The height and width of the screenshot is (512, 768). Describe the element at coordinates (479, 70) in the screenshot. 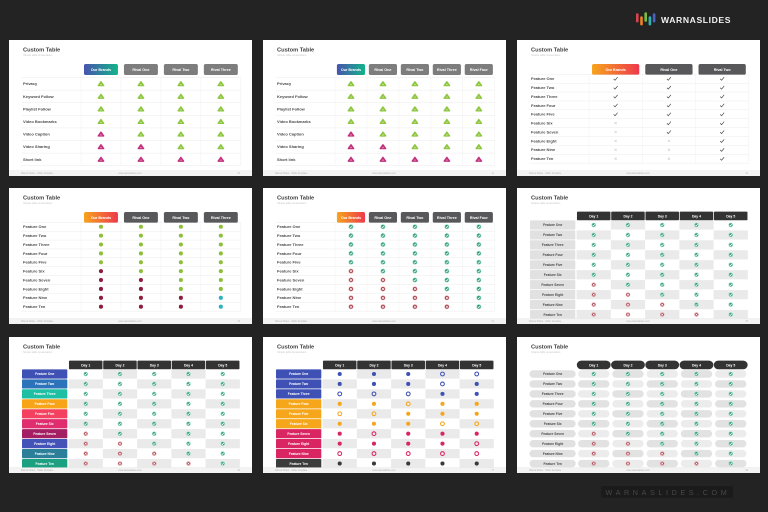

I see `svg-text: Rival Four` at that location.